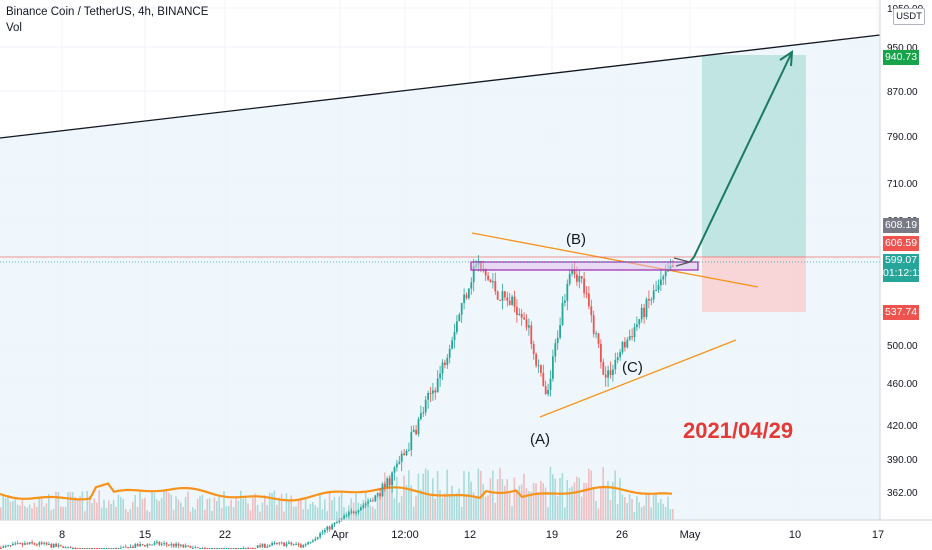  Describe the element at coordinates (902, 426) in the screenshot. I see `price-tick-label: 420.00` at that location.